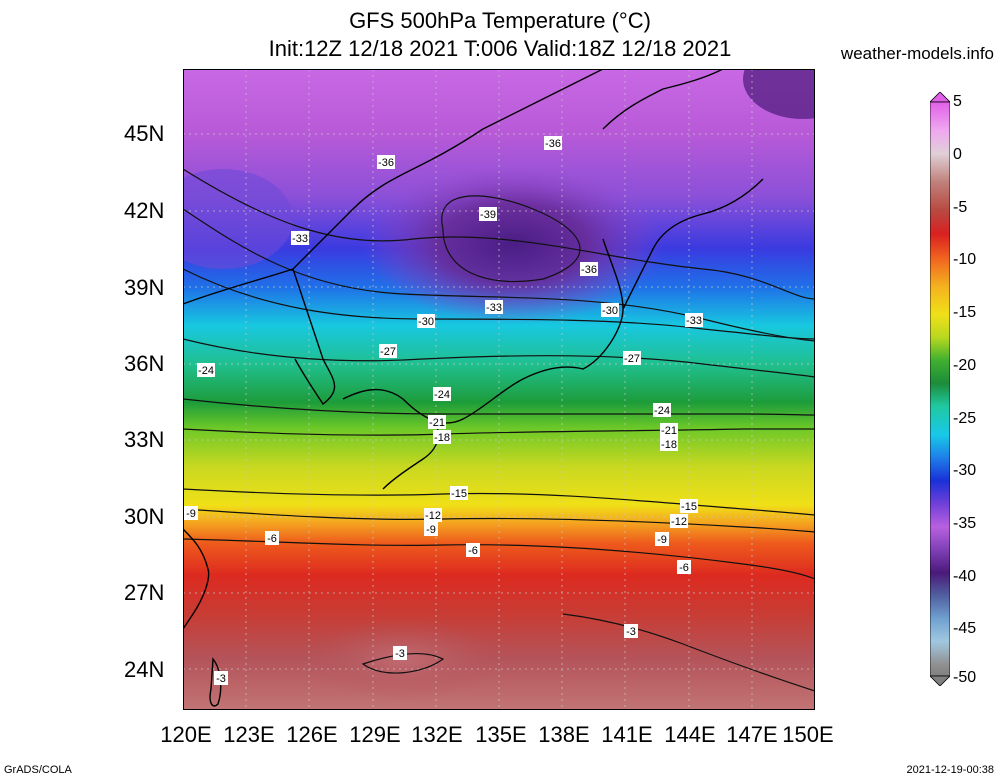  What do you see at coordinates (950, 770) in the screenshot?
I see `timestamp: 2021-12-19-00:38` at bounding box center [950, 770].